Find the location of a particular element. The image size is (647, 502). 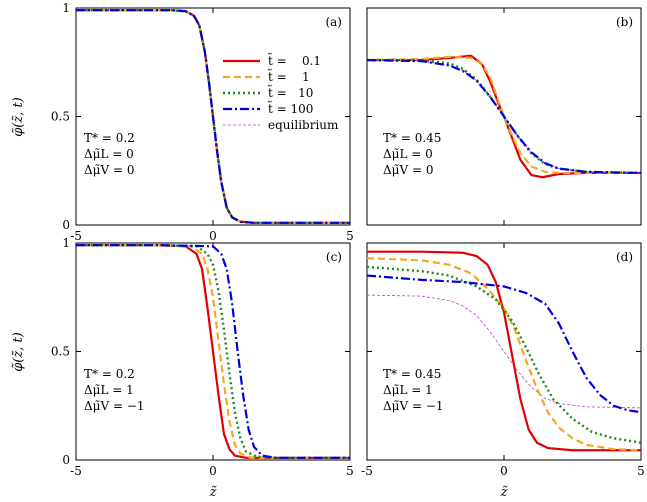

x-axis-label-right: z̃ is located at coordinates (504, 492).